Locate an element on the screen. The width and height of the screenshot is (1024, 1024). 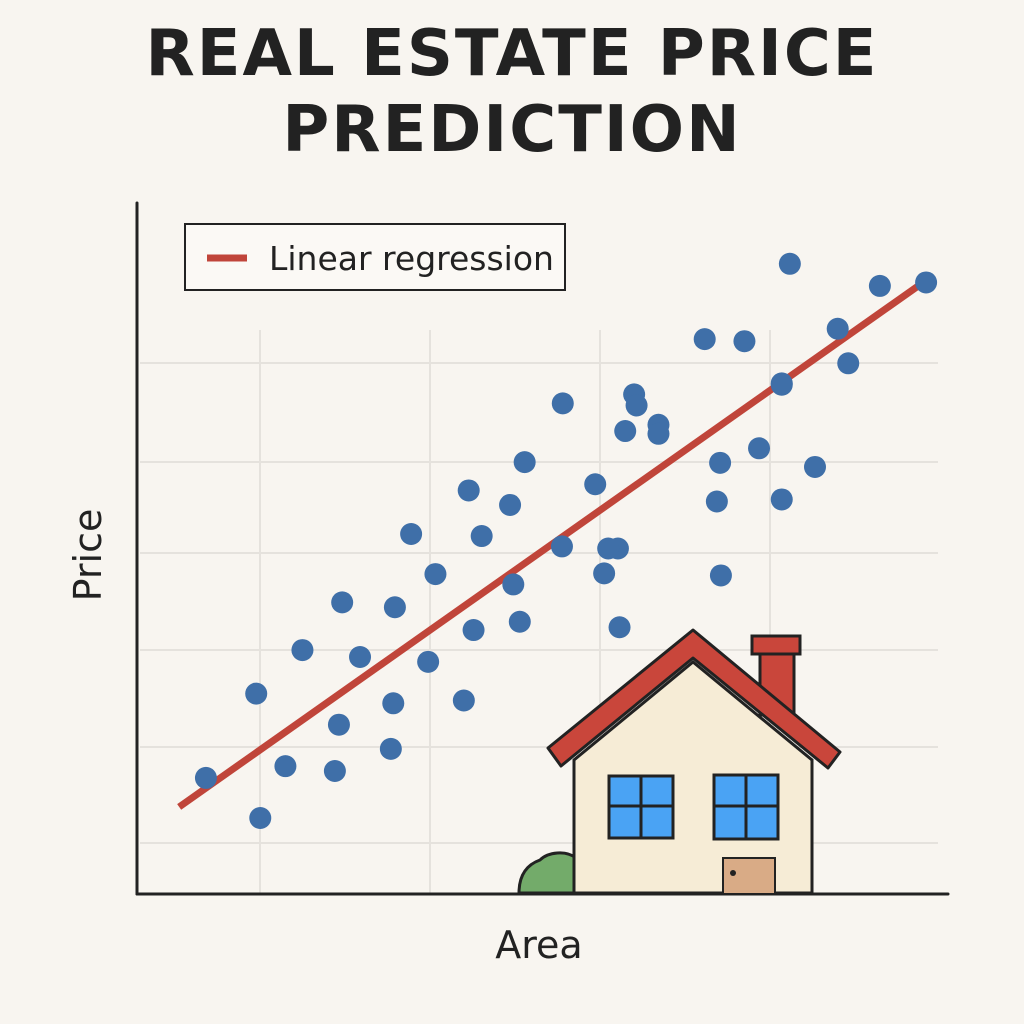
door-knob is located at coordinates (733, 873).